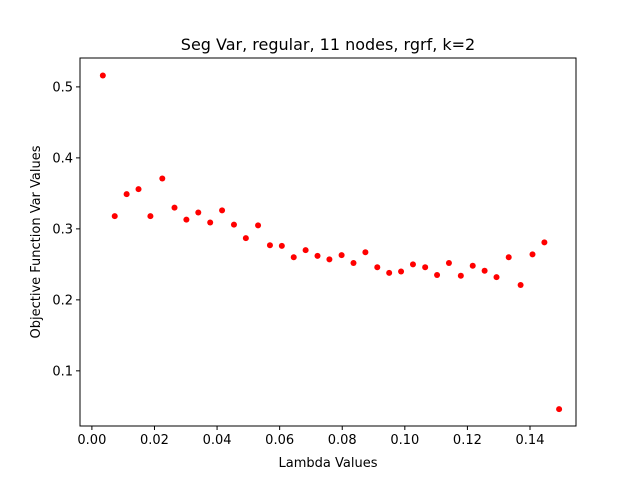 The height and width of the screenshot is (480, 640). I want to click on y-tick-label: 0.3, so click(62, 229).